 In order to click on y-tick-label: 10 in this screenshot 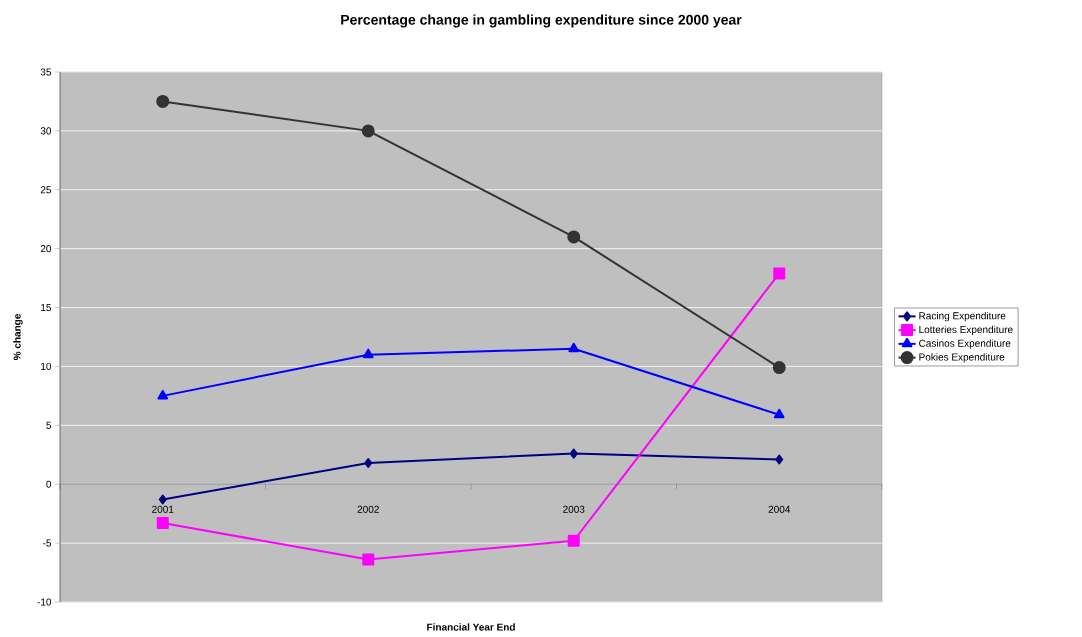, I will do `click(46, 366)`.